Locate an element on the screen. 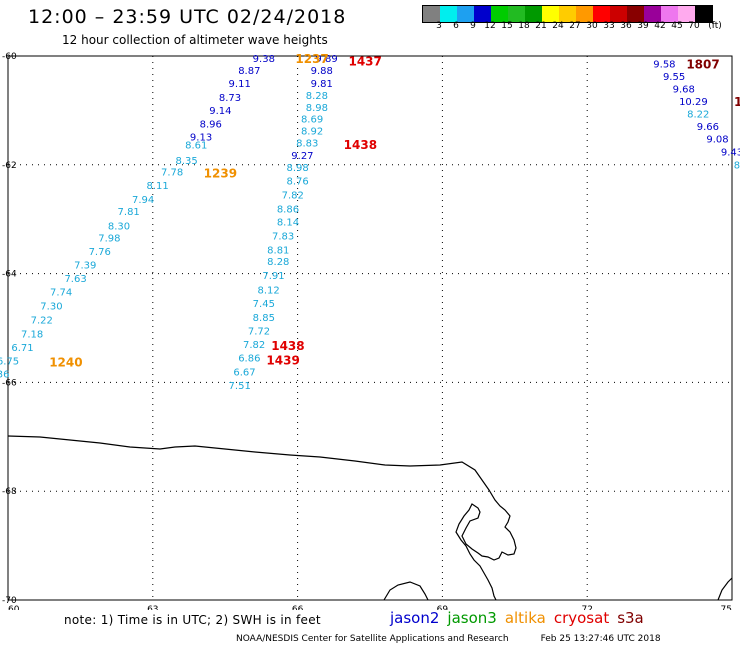  colorbar-label: 21 is located at coordinates (541, 26).